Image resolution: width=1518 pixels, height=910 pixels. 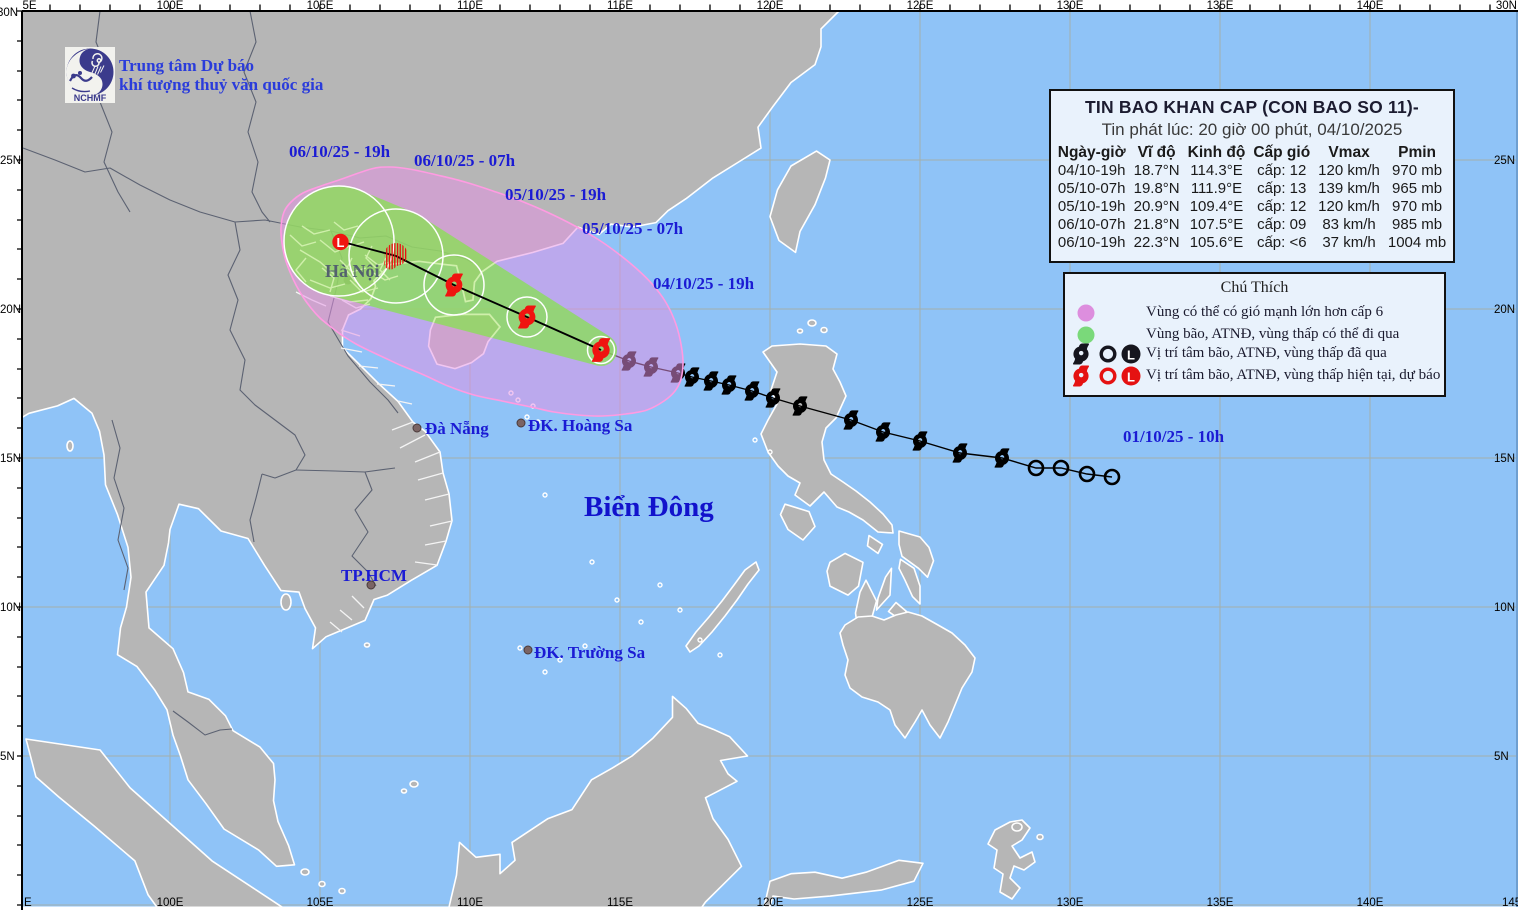 What do you see at coordinates (186, 65) in the screenshot?
I see `svg-text: Trung tâm Dự báo` at bounding box center [186, 65].